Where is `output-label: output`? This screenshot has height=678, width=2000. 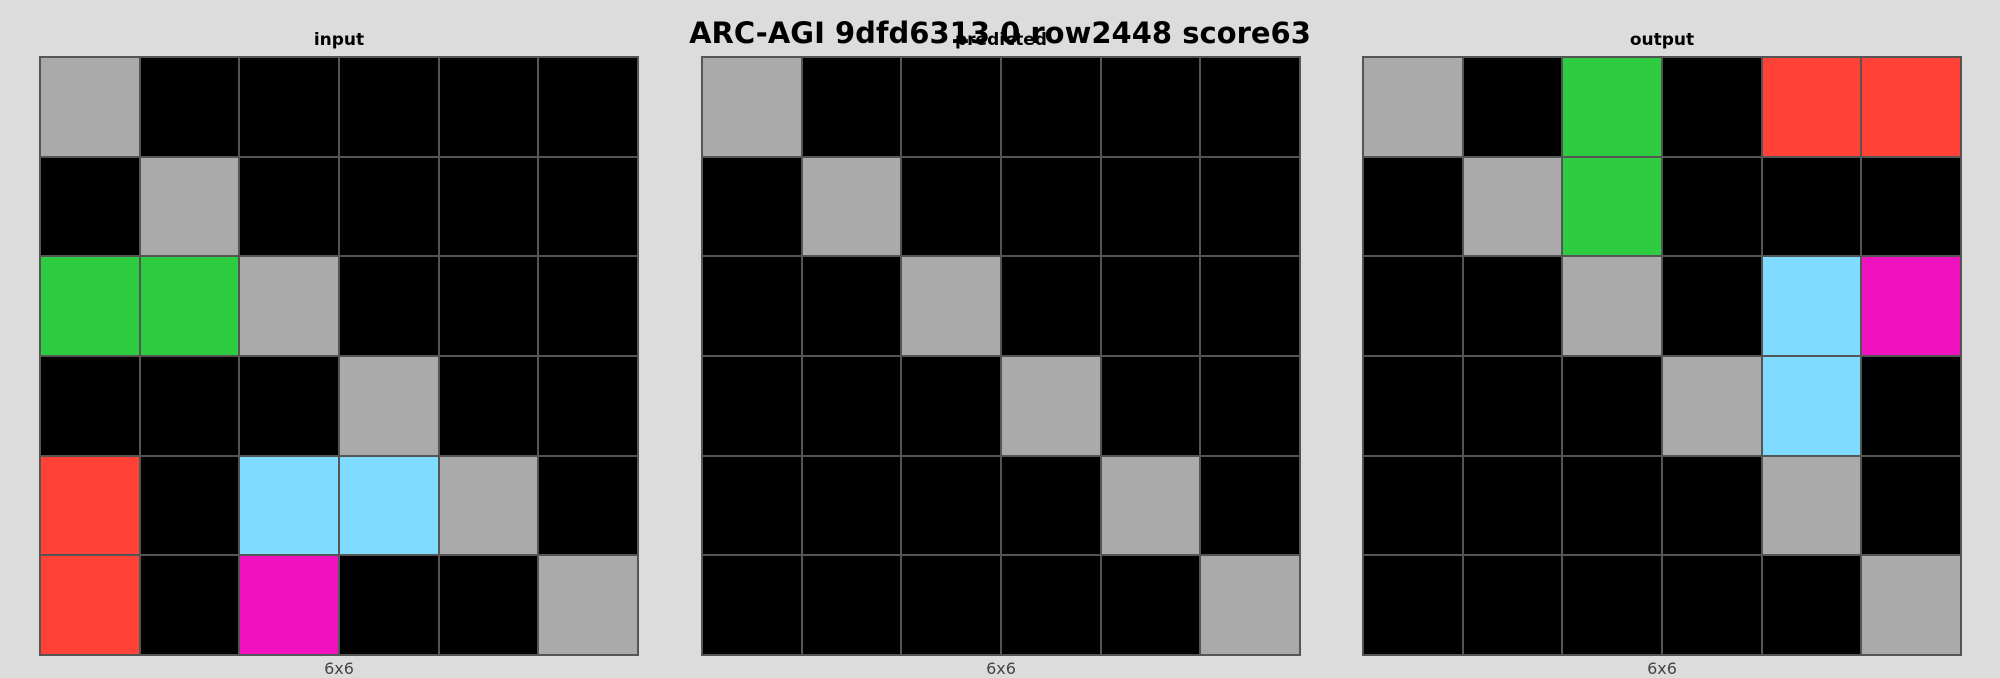
output-label: output is located at coordinates (1662, 40).